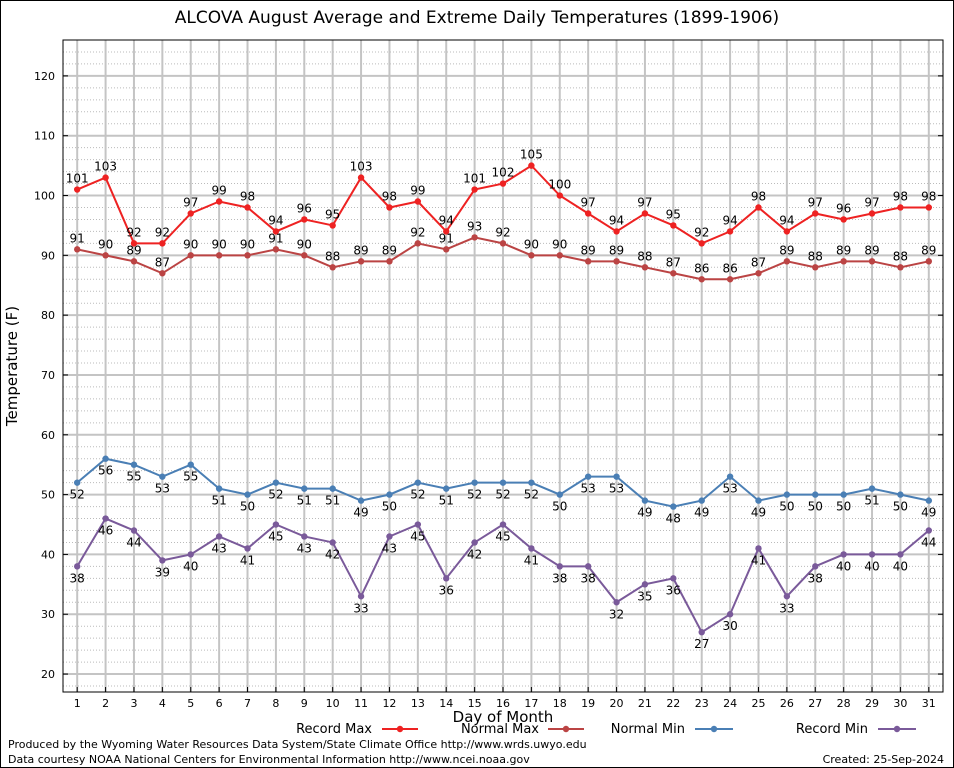 The height and width of the screenshot is (768, 954). Describe the element at coordinates (672, 729) in the screenshot. I see `legend-item-normal-min: Normal Min` at that location.